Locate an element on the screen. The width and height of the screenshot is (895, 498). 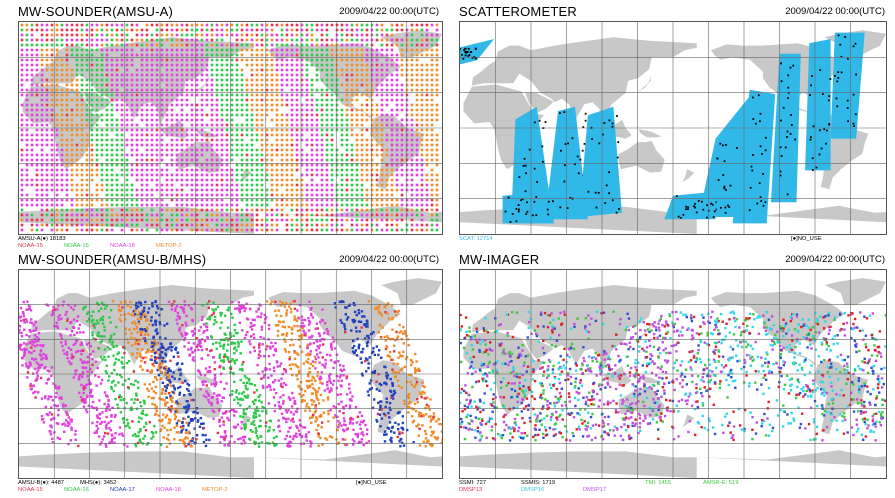
legend-dmsp16: DMSP16 is located at coordinates (533, 490).